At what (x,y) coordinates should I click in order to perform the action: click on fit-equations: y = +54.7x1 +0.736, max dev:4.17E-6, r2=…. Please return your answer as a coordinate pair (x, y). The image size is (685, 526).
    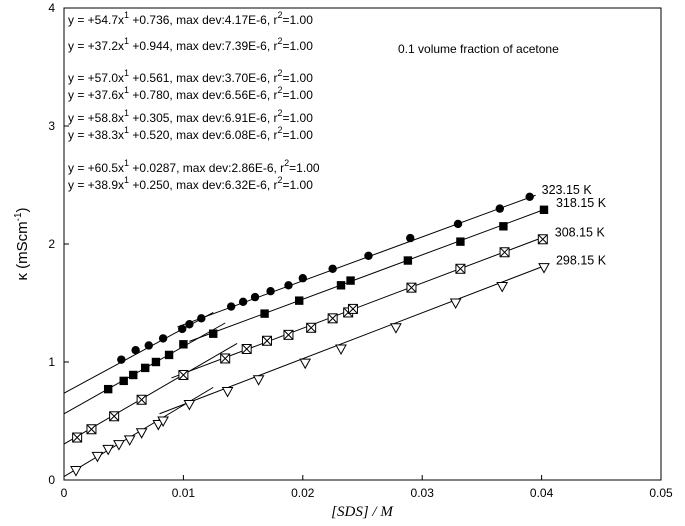
    Looking at the image, I should click on (194, 101).